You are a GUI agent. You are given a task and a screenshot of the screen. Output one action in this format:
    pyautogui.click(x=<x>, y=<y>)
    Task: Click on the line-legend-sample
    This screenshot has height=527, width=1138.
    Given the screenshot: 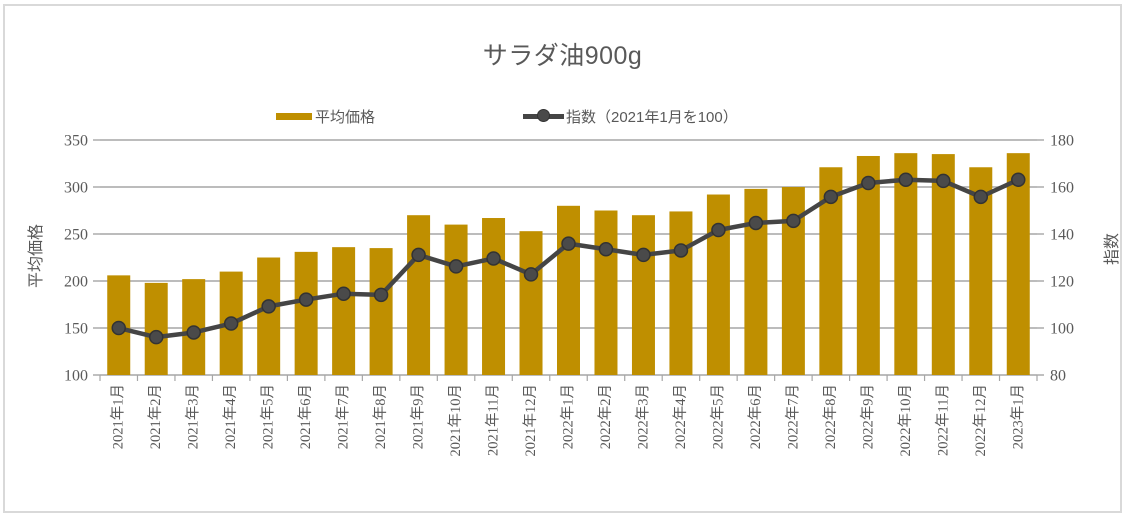 What is the action you would take?
    pyautogui.click(x=543, y=116)
    